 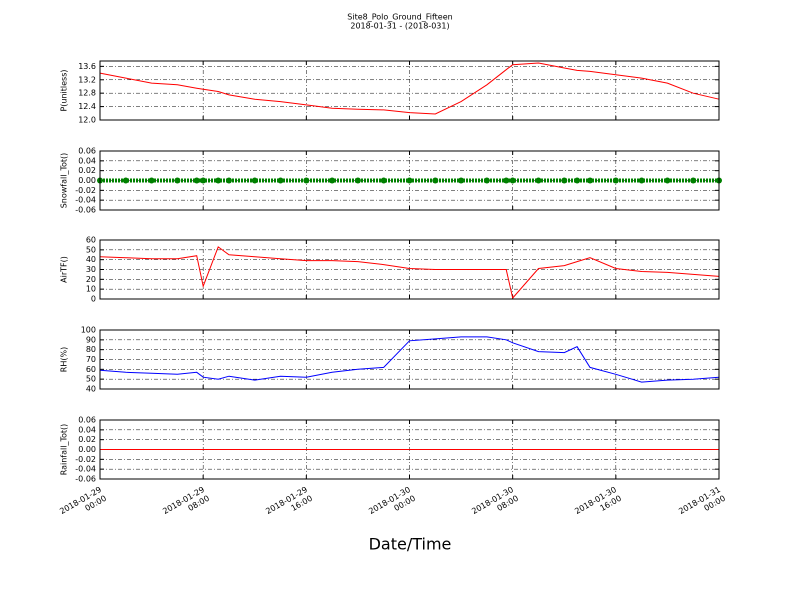 I want to click on y-tick-label: 12.4, so click(x=87, y=106).